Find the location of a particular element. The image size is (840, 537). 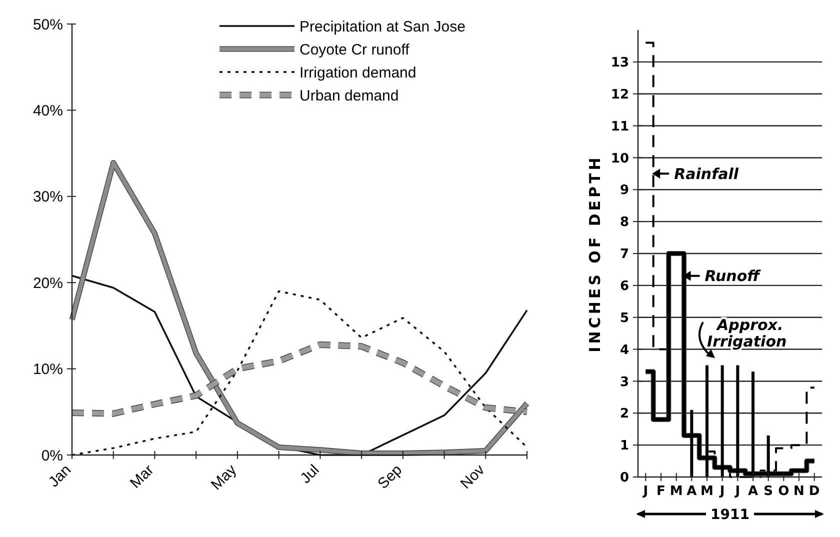

y-tick-label: 1 is located at coordinates (624, 446).